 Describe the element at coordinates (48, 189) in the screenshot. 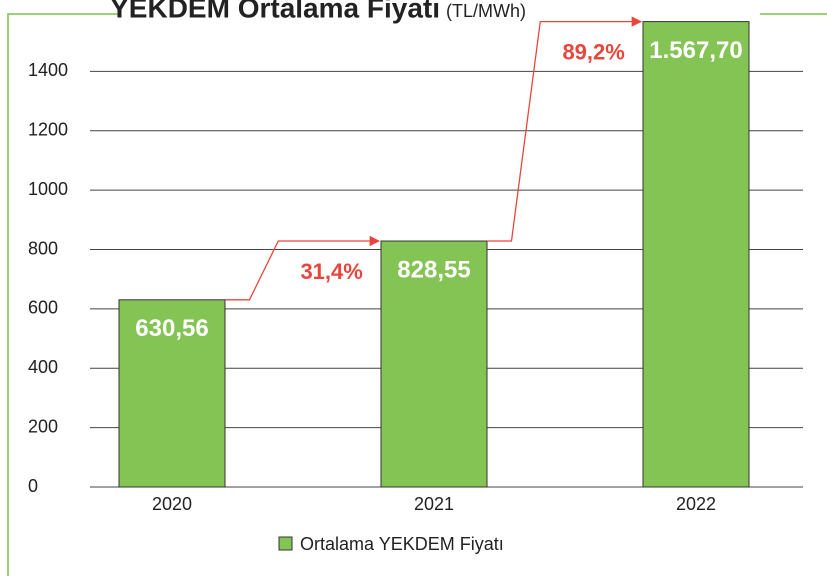

I see `y-tick-label: 1000` at that location.